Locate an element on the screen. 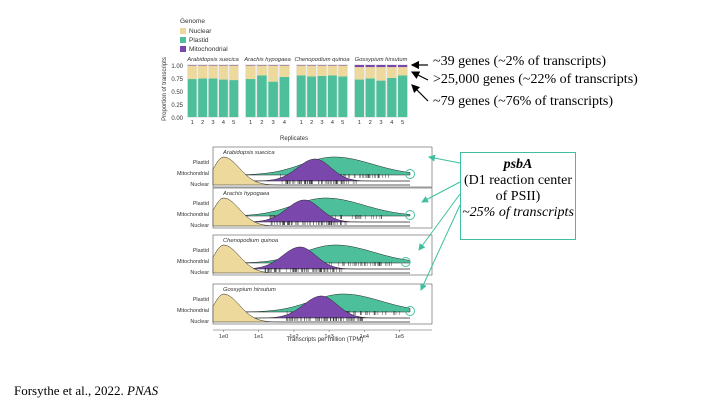 The width and height of the screenshot is (720, 405). bar-ytick: 0.75 is located at coordinates (177, 80).